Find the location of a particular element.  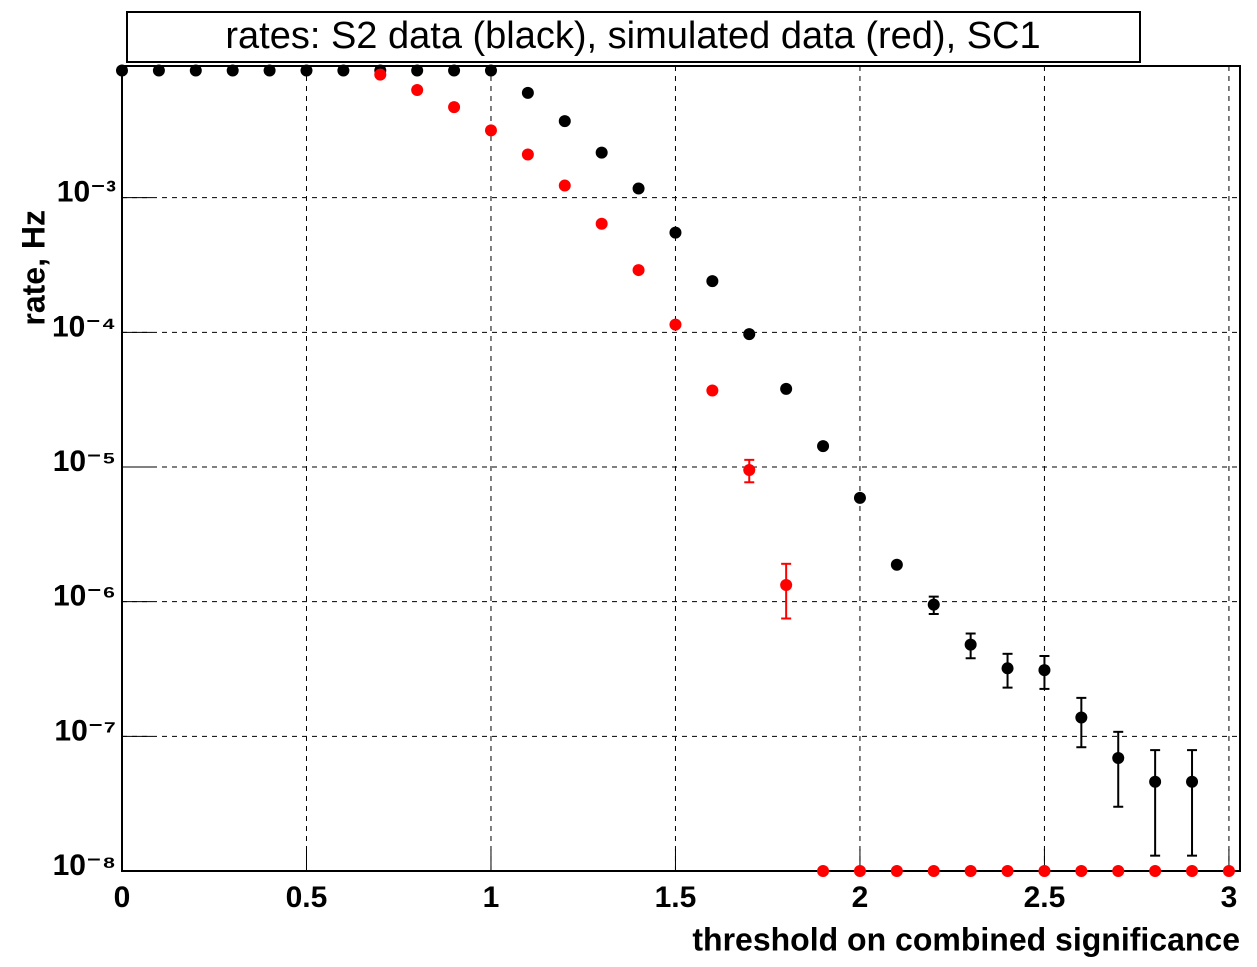

title-box is located at coordinates (633, 37).